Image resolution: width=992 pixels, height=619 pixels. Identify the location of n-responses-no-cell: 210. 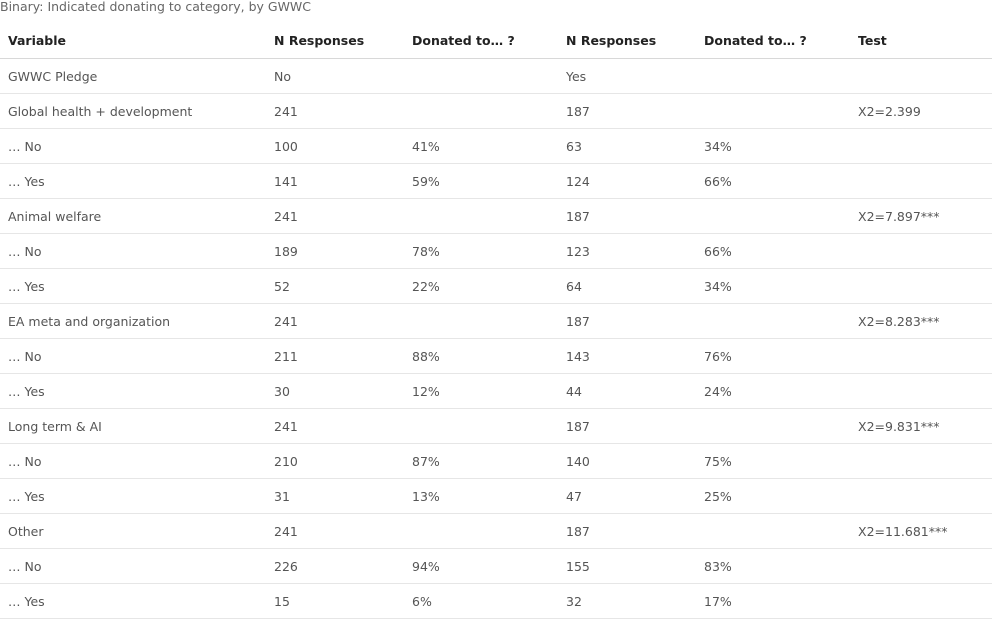
(335, 461).